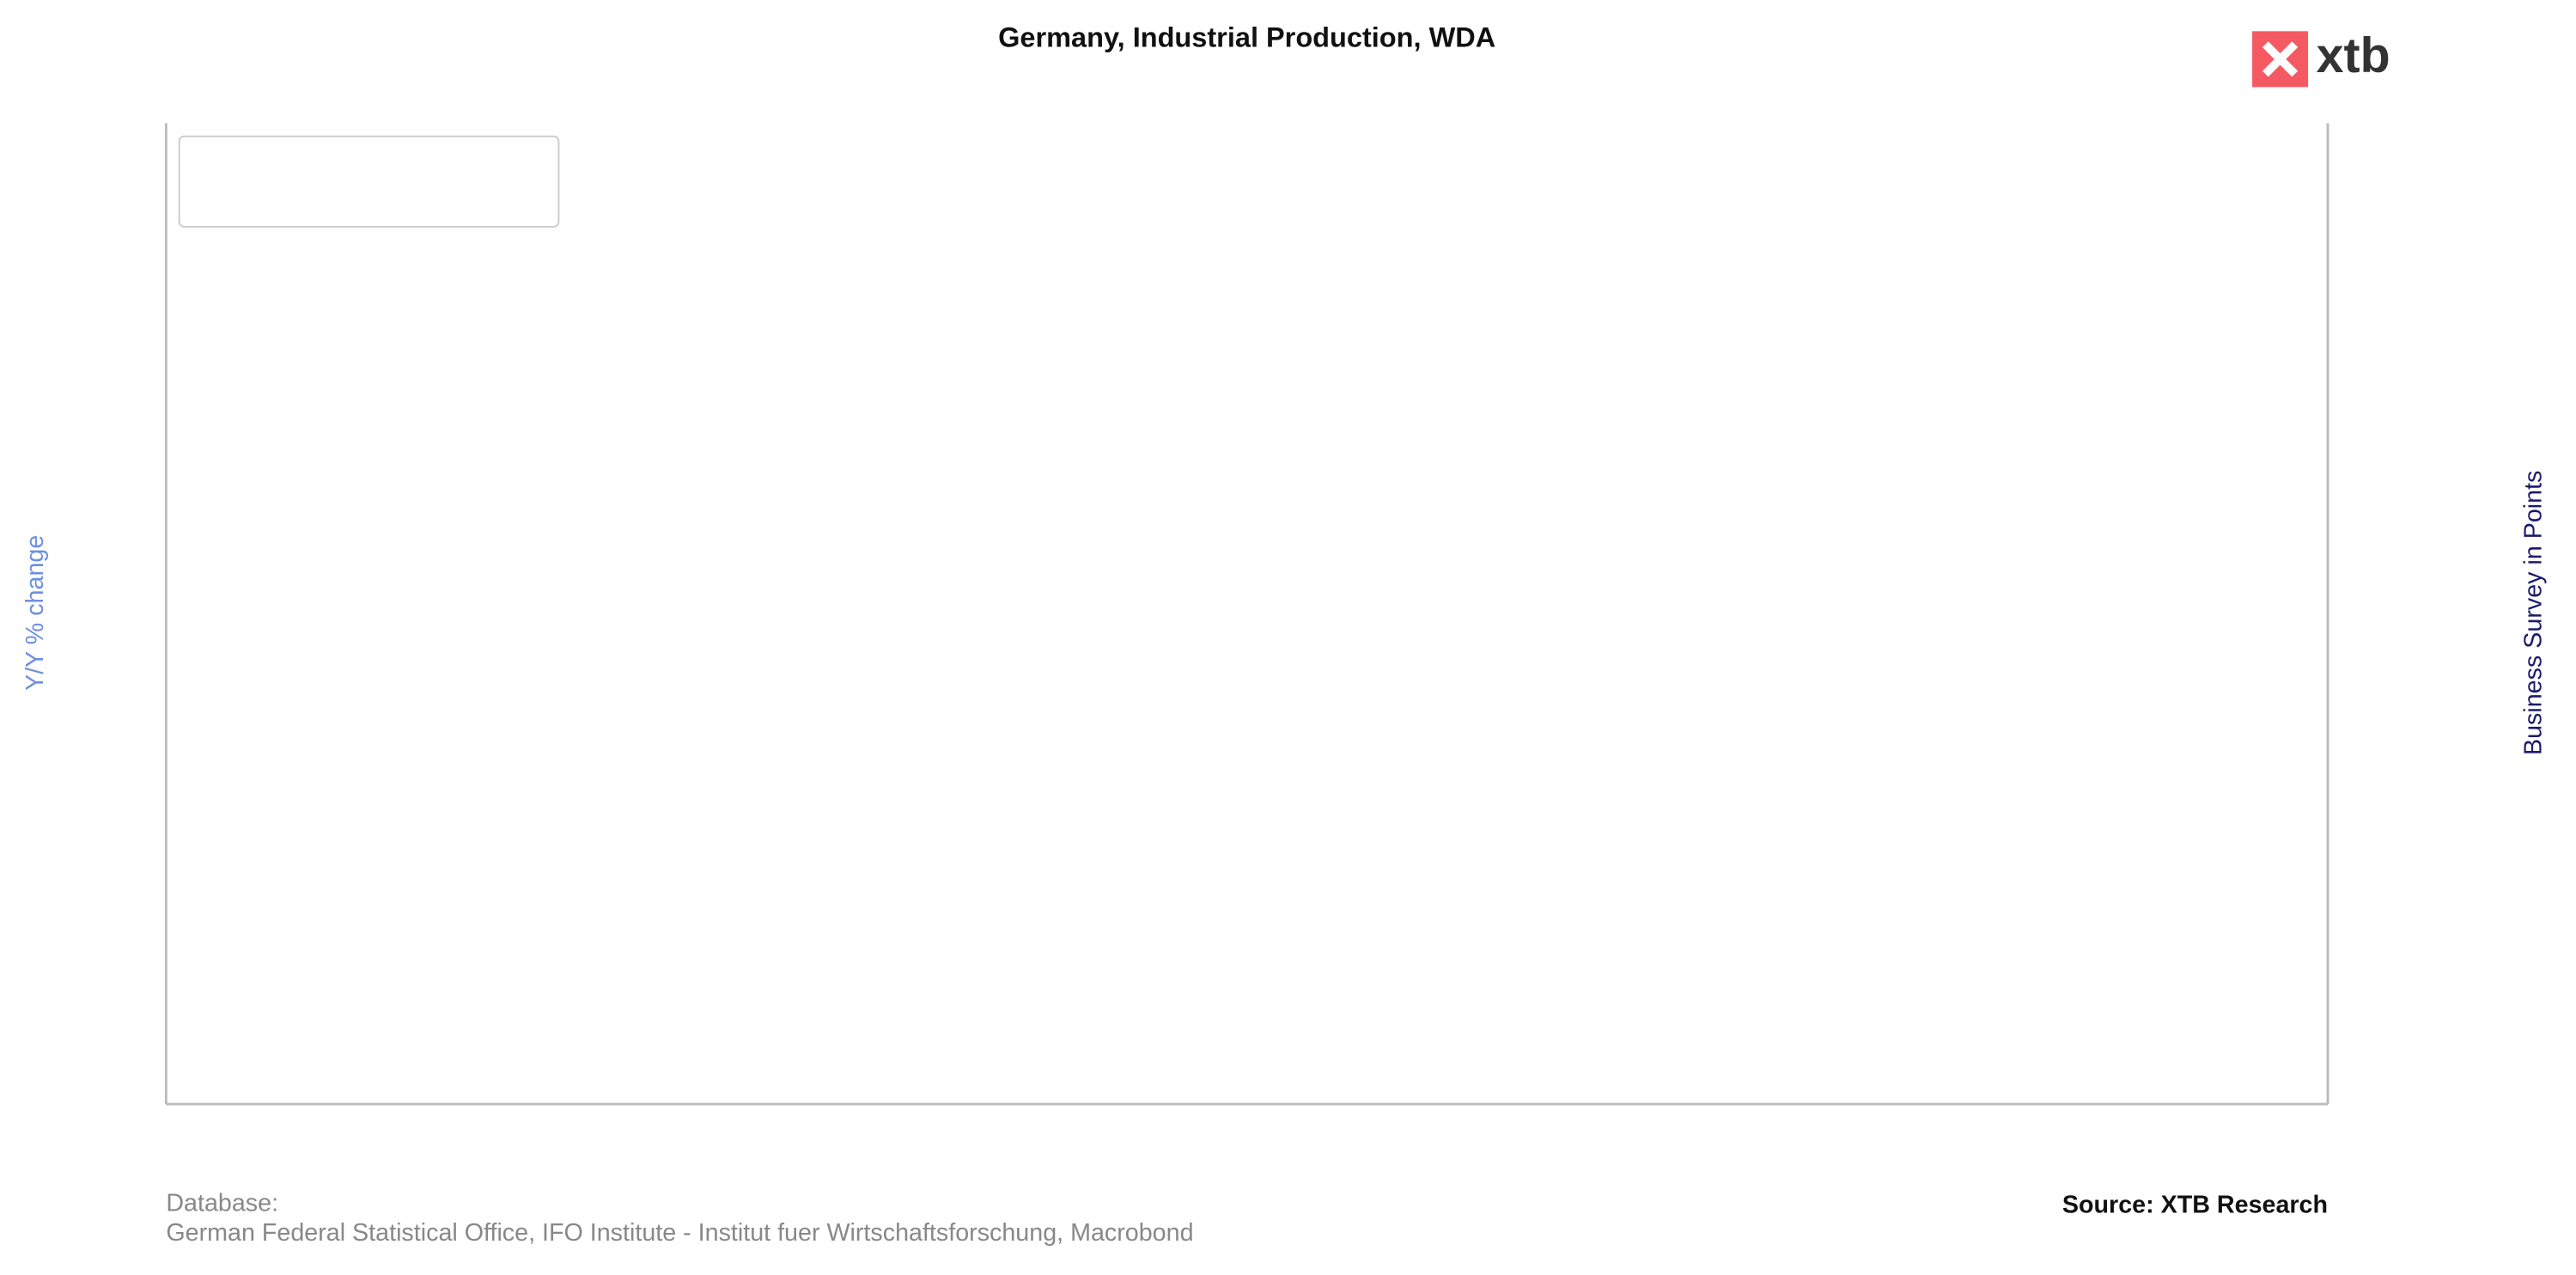 The width and height of the screenshot is (2576, 1275). What do you see at coordinates (222, 1203) in the screenshot?
I see `database-label: Database:` at bounding box center [222, 1203].